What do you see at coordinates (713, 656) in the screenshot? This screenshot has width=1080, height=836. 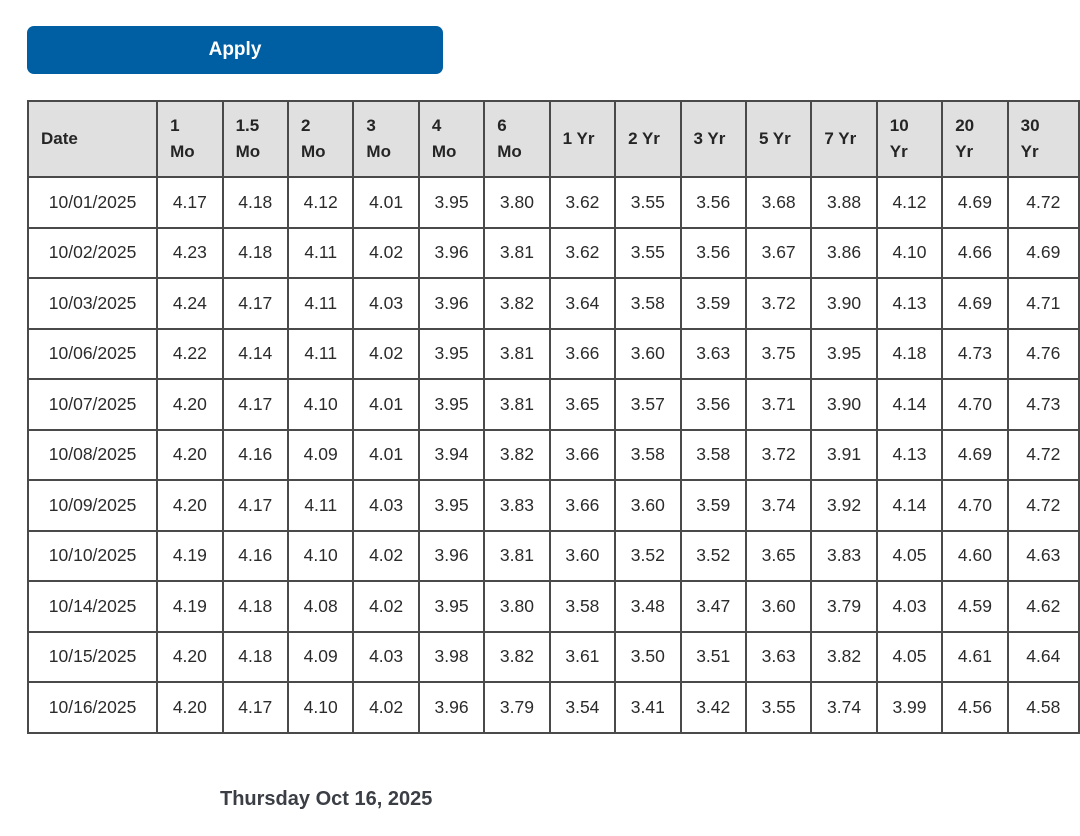 I see `rate-cell: 3.51` at bounding box center [713, 656].